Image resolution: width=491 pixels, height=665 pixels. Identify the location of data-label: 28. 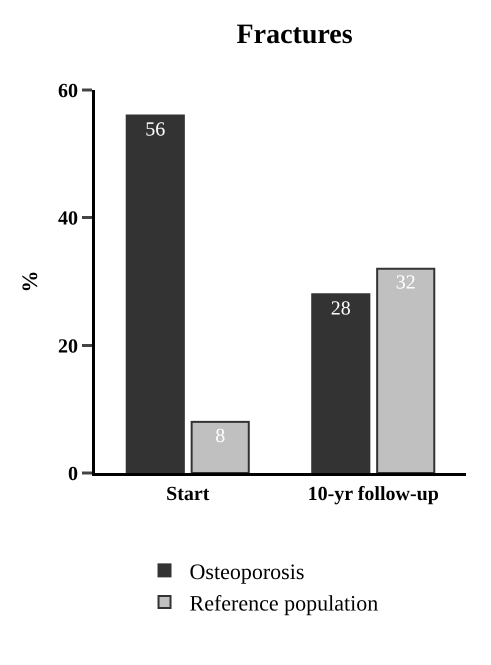
(340, 308).